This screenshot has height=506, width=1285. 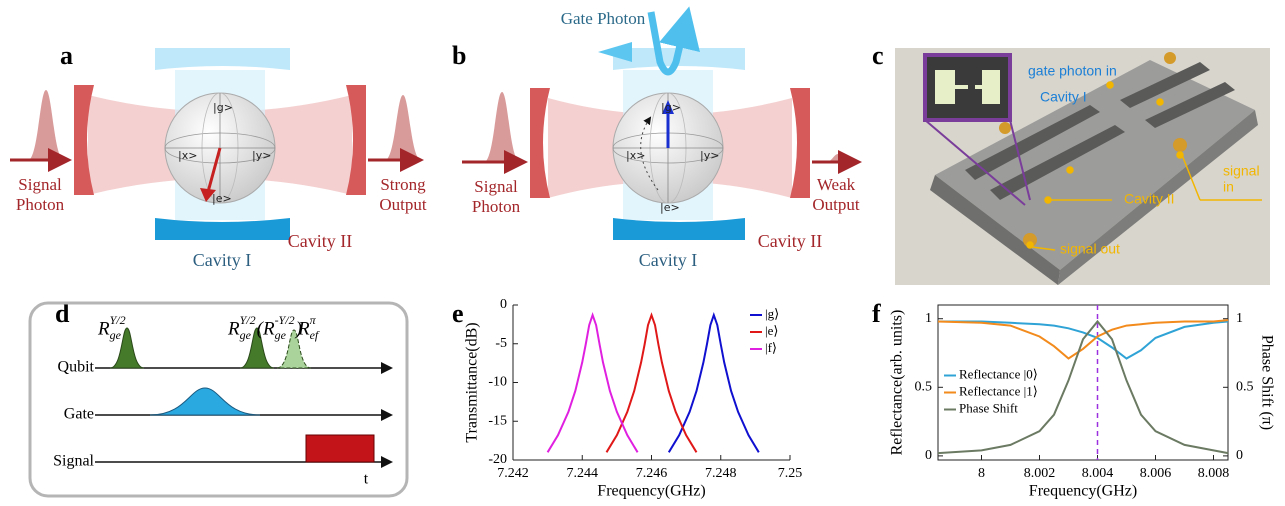 What do you see at coordinates (771, 330) in the screenshot?
I see `legend-label: |e⟩` at bounding box center [771, 330].